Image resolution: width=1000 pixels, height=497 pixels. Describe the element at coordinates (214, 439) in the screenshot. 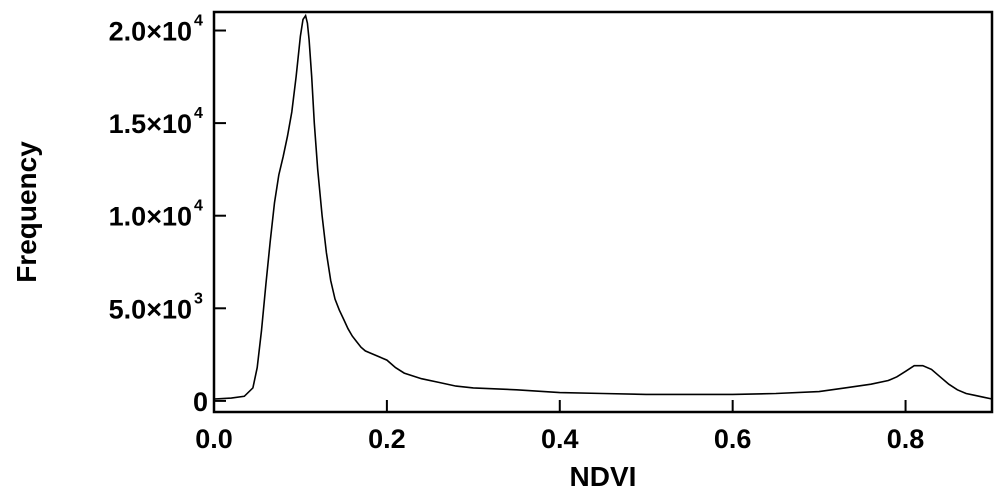

I see `x-tick-label: 0.0` at that location.